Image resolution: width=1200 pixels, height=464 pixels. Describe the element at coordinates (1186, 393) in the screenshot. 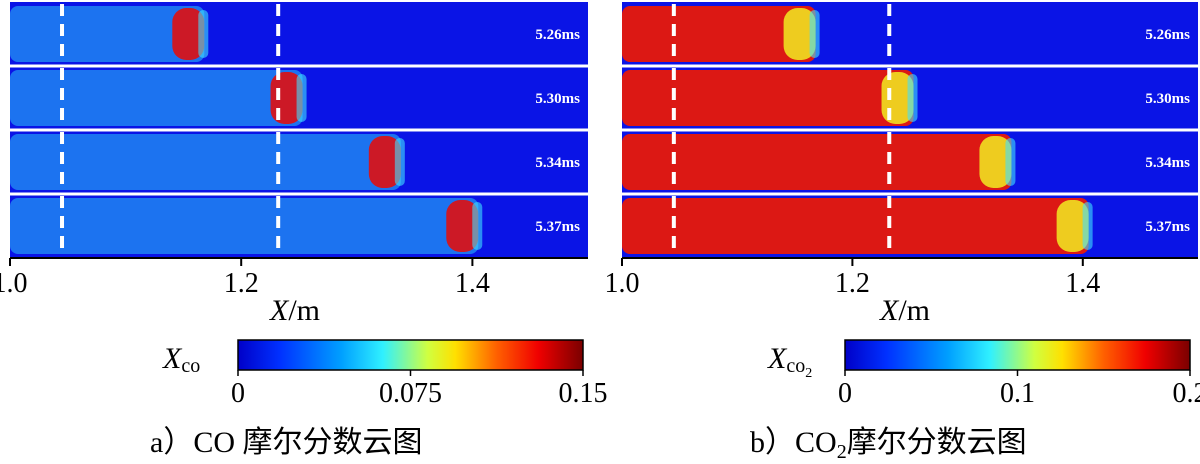

I see `colorbar-tick-label: 0.2` at that location.